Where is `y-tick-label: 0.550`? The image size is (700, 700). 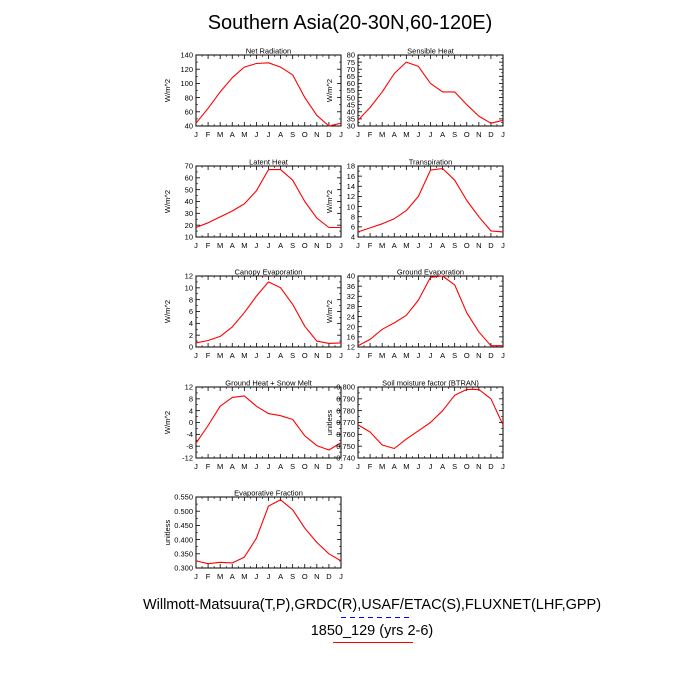
y-tick-label: 0.550 is located at coordinates (183, 497).